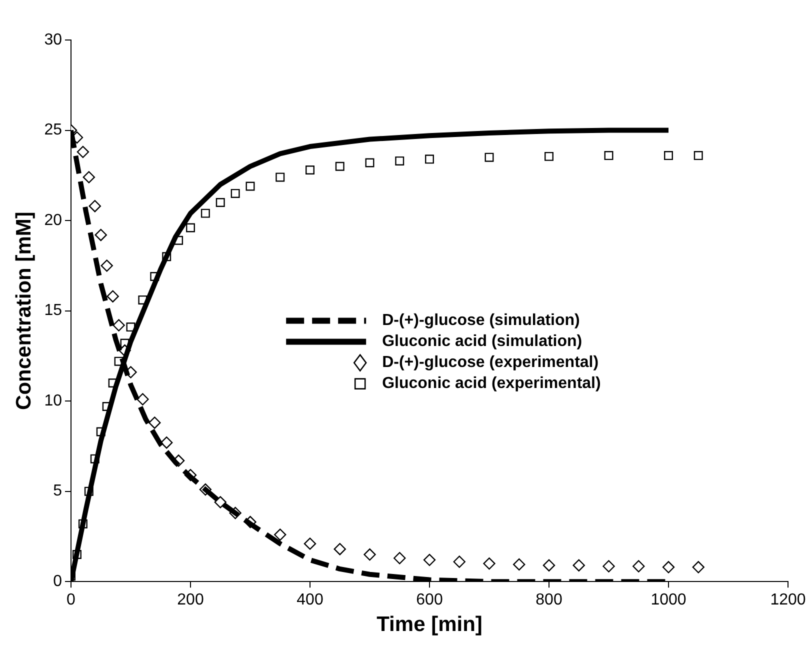 This screenshot has width=810, height=646. What do you see at coordinates (490, 363) in the screenshot?
I see `legend-label: D-(+)-glucose (experimental)` at bounding box center [490, 363].